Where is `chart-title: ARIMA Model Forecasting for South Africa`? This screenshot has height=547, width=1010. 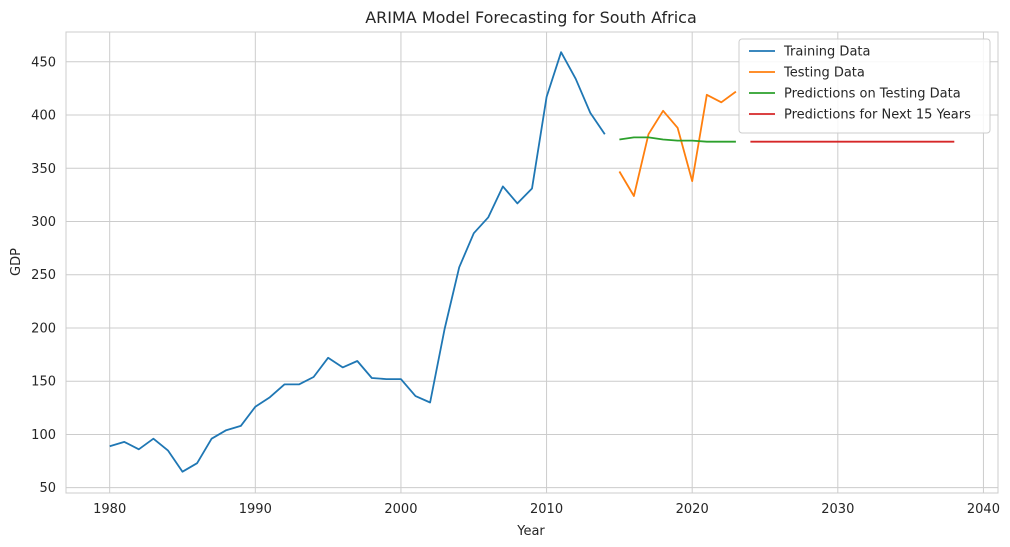 chart-title: ARIMA Model Forecasting for South Africa is located at coordinates (531, 17).